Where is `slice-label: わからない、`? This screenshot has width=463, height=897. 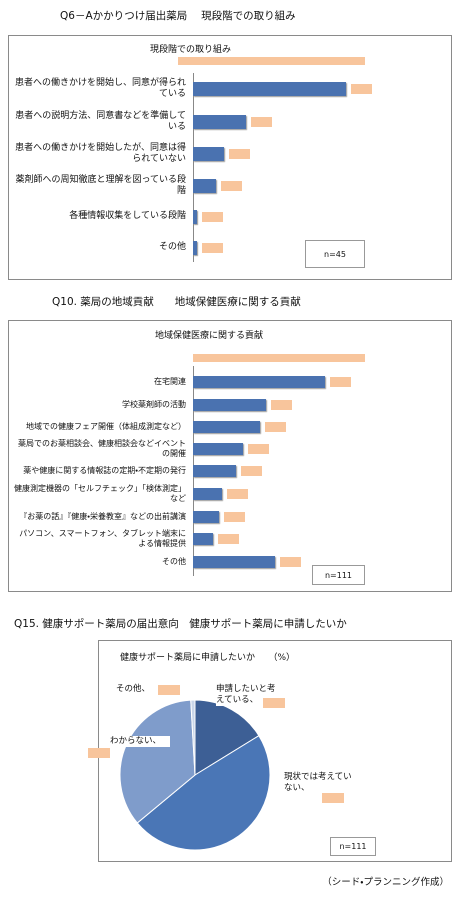 slice-label: わからない、 is located at coordinates (140, 742).